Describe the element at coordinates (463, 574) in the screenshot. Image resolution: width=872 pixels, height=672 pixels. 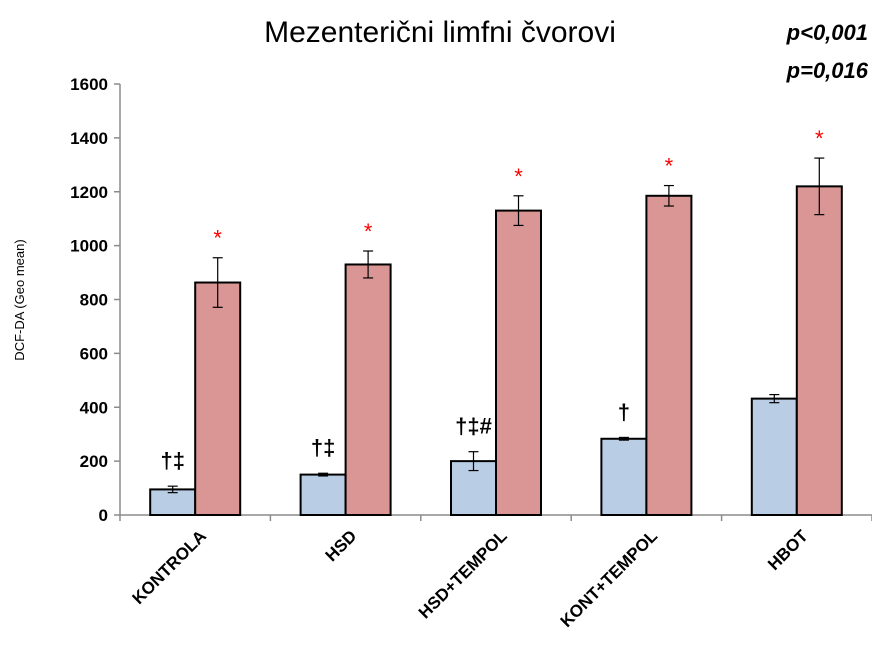
I see `x-tick-label: HSD+TEMPOL` at that location.